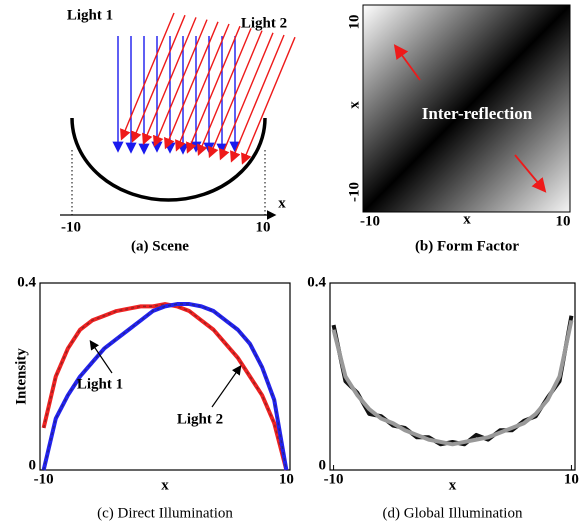  I want to click on y-axis-label: Intensity, so click(21, 376).